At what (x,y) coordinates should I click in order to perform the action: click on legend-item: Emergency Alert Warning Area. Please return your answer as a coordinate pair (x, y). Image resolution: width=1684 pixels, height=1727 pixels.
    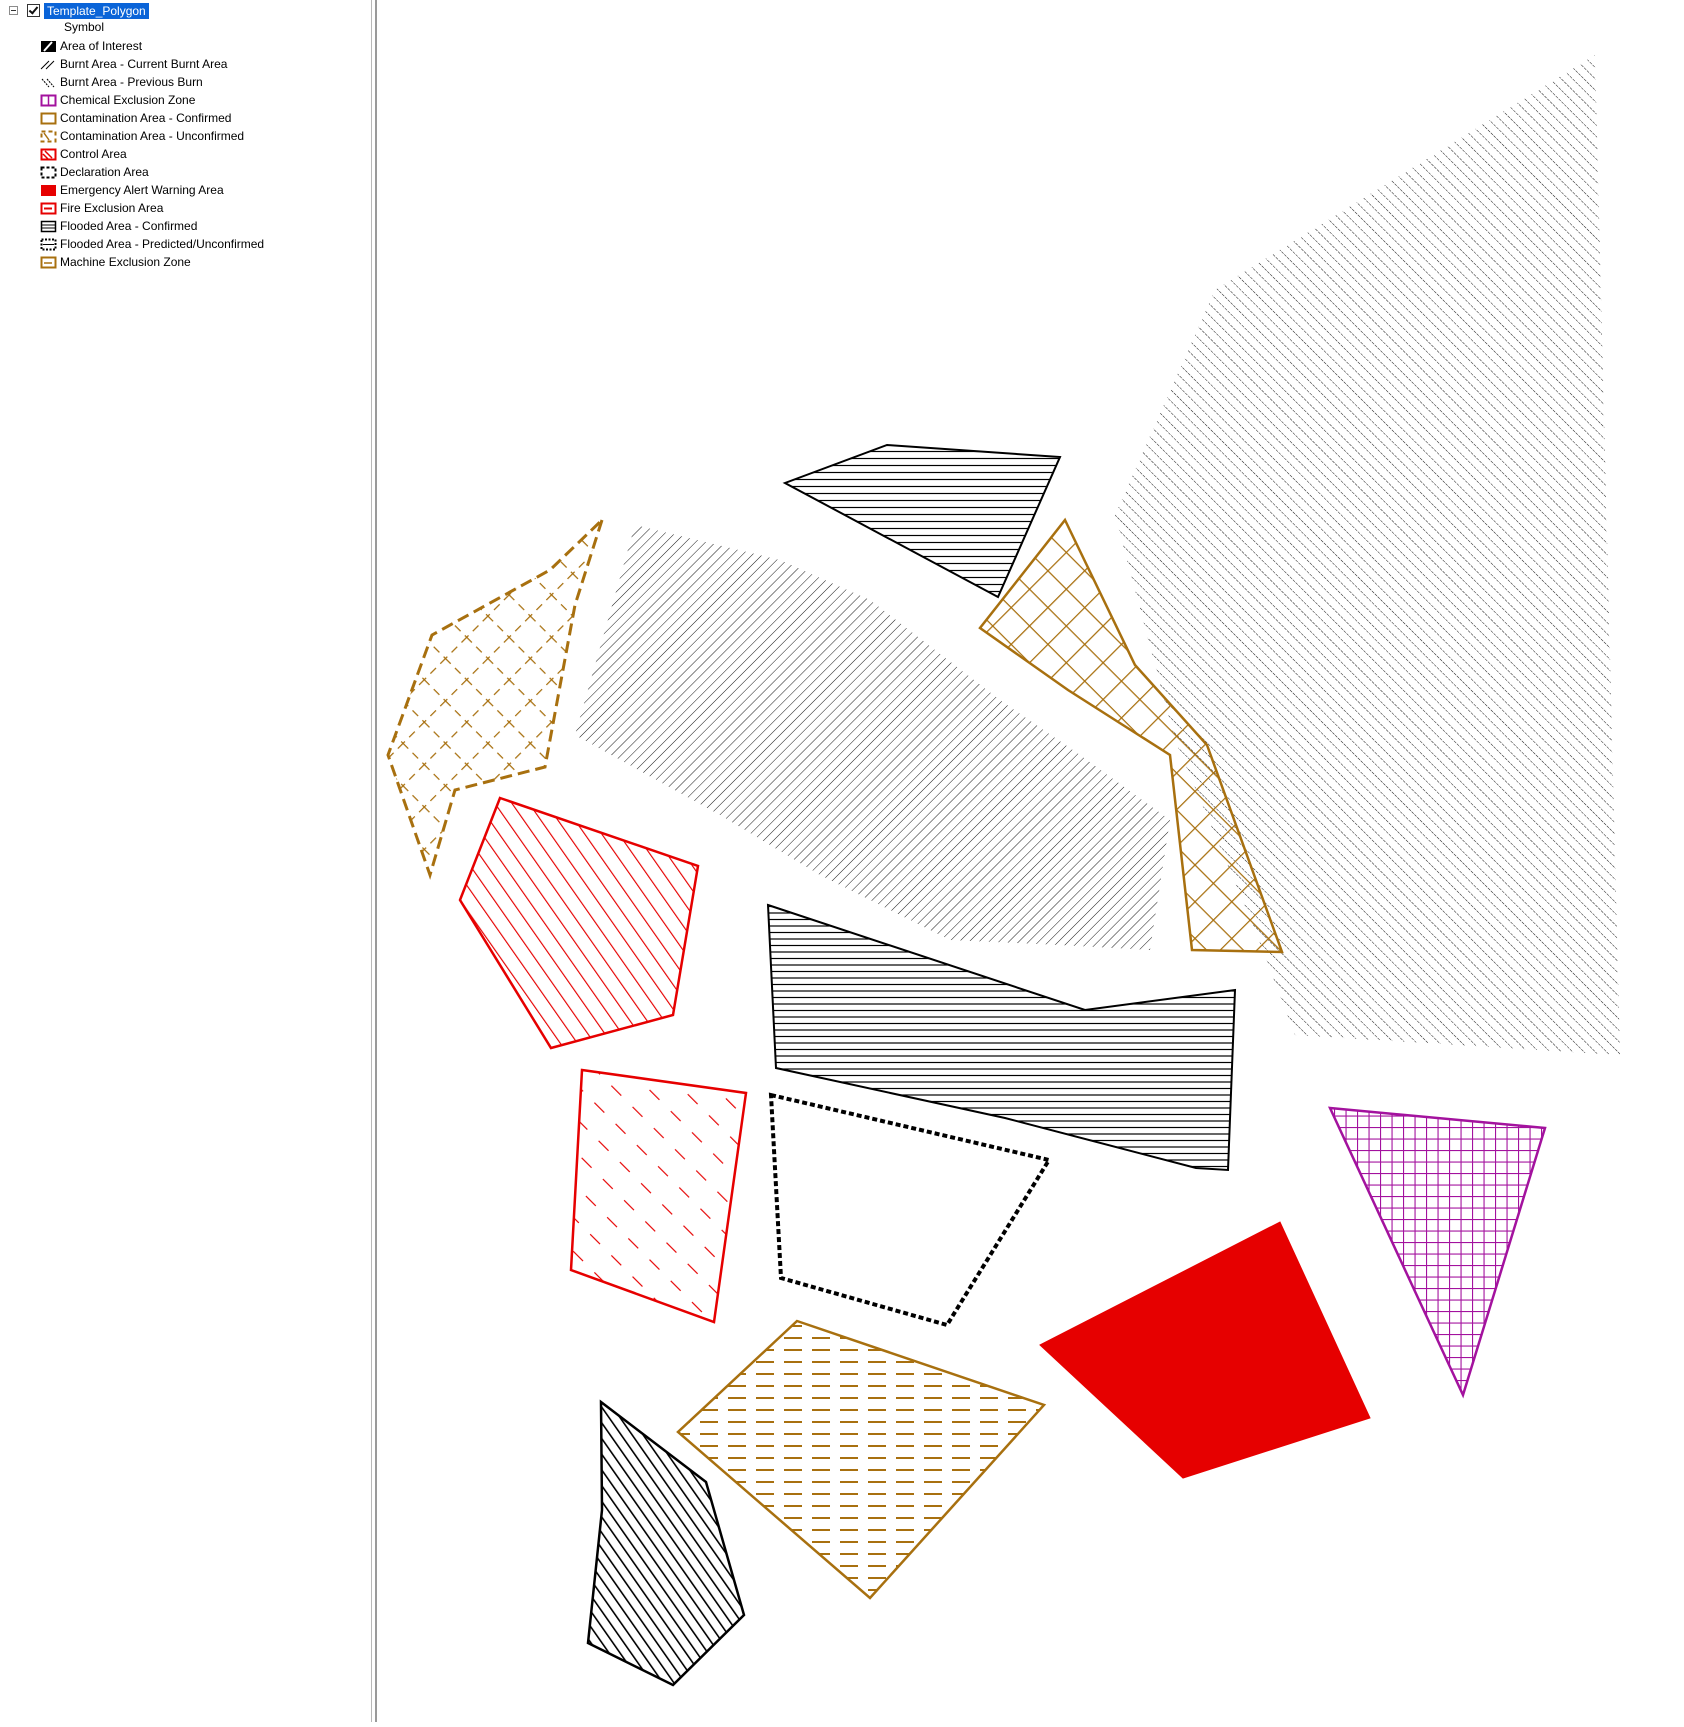
    Looking at the image, I should click on (152, 190).